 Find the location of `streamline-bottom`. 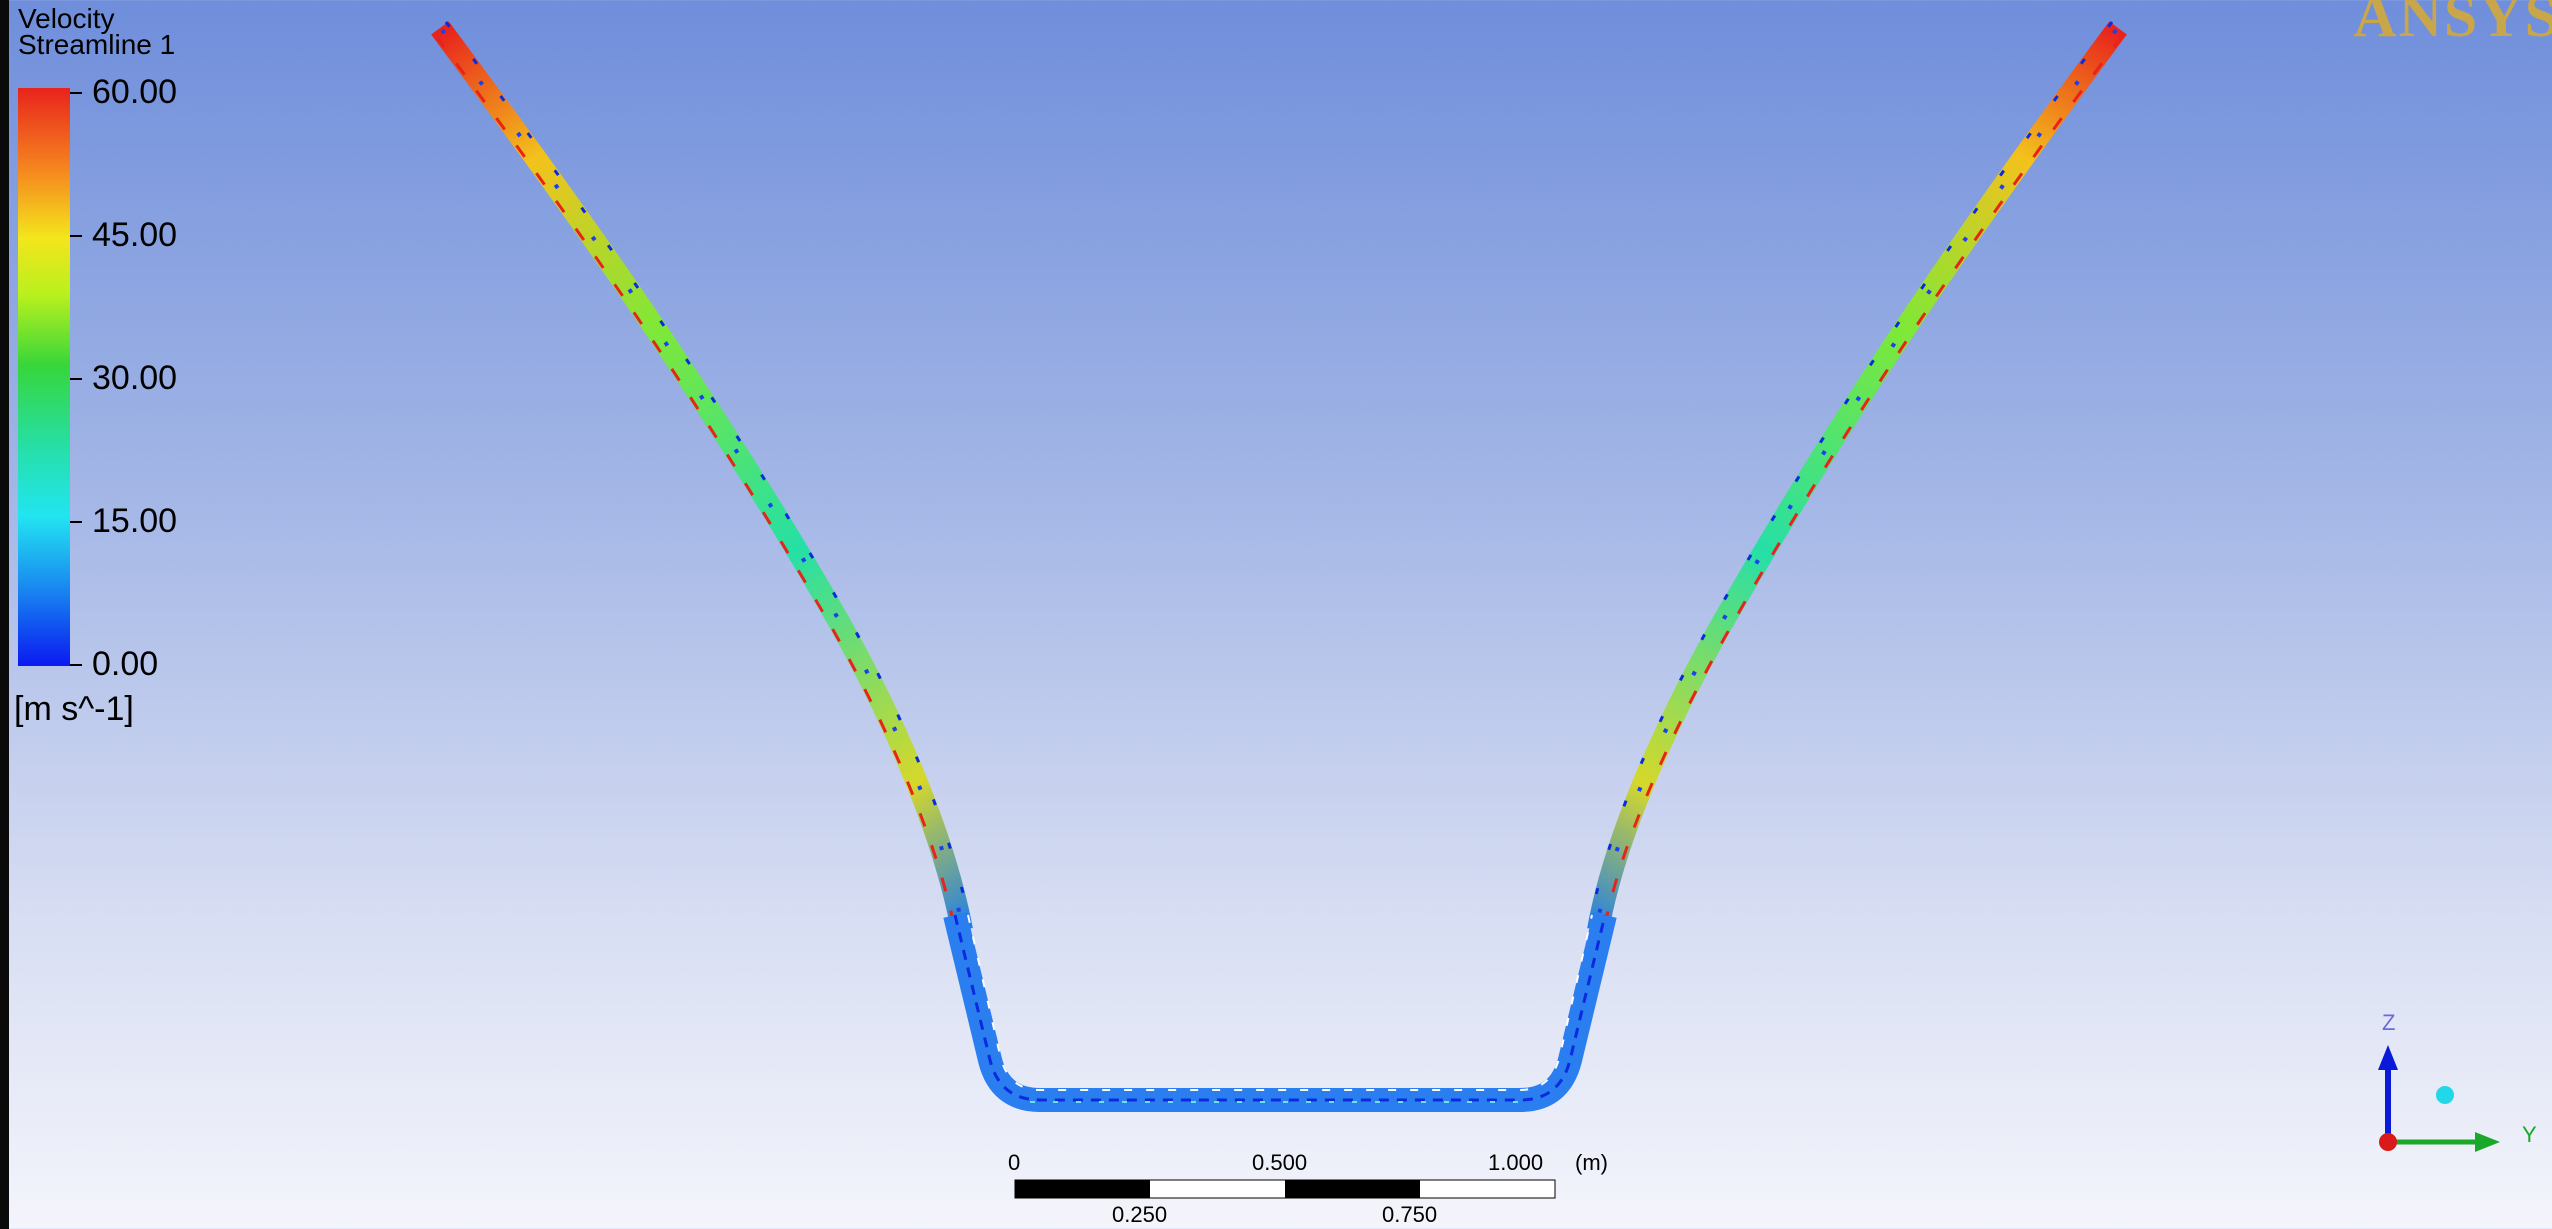

streamline-bottom is located at coordinates (1280, 1012).